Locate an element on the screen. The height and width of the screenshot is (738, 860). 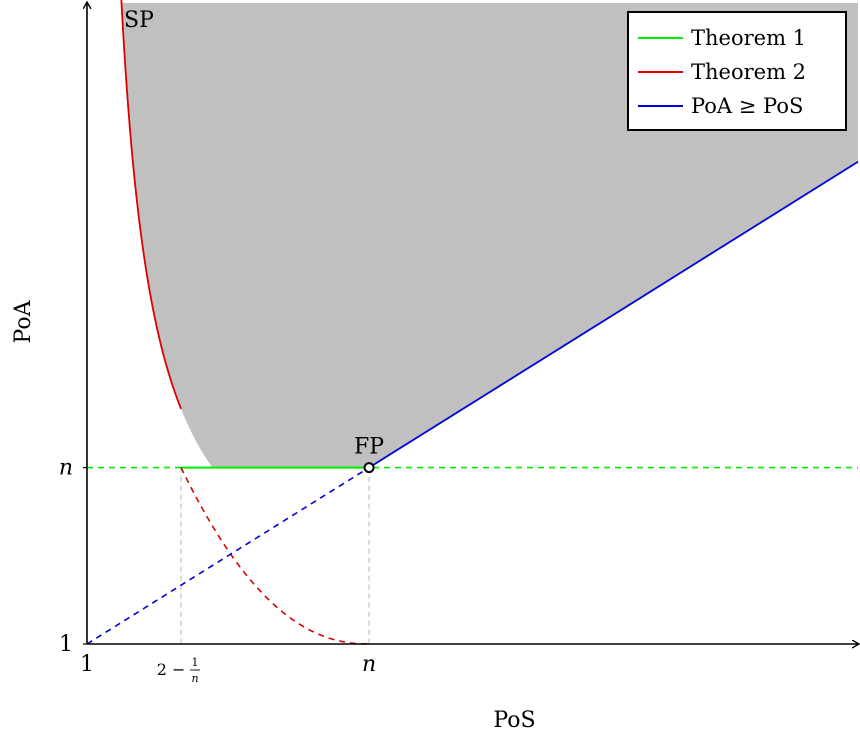
x-tick-label-1: 1 is located at coordinates (87, 664).